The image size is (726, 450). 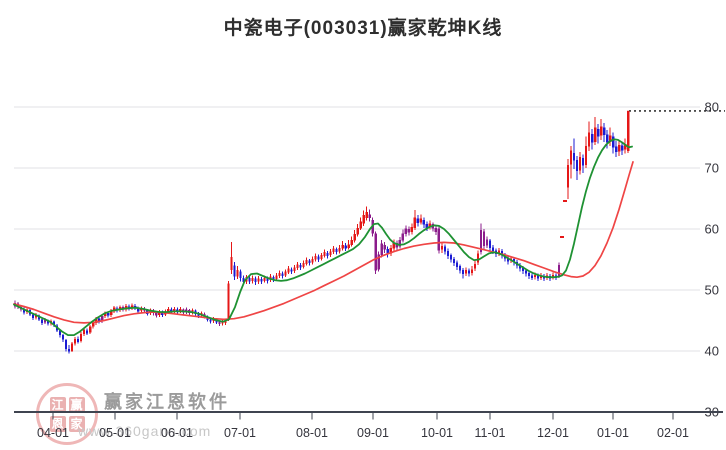 What do you see at coordinates (712, 168) in the screenshot?
I see `y-axis-label: 70` at bounding box center [712, 168].